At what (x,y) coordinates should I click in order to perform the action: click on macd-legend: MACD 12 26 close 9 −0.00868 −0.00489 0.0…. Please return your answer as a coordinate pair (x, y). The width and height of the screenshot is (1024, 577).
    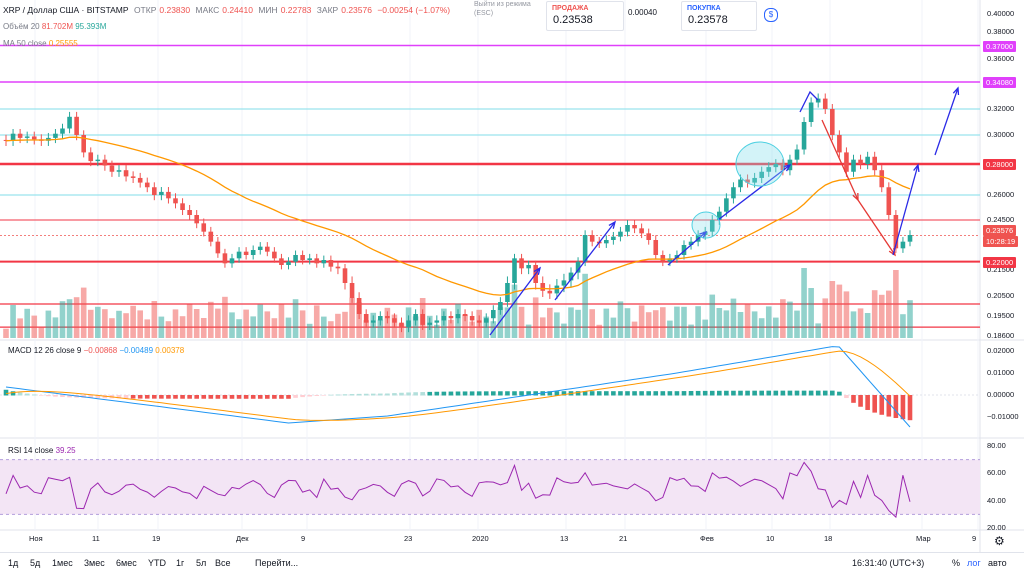
    Looking at the image, I should click on (96, 350).